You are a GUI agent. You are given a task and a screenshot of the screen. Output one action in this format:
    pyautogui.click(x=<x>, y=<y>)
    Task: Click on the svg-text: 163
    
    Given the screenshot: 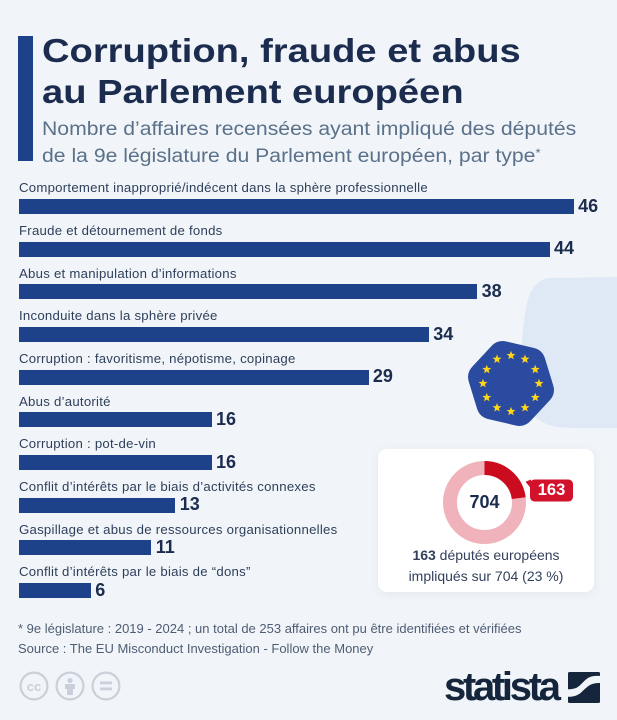 What is the action you would take?
    pyautogui.click(x=552, y=490)
    